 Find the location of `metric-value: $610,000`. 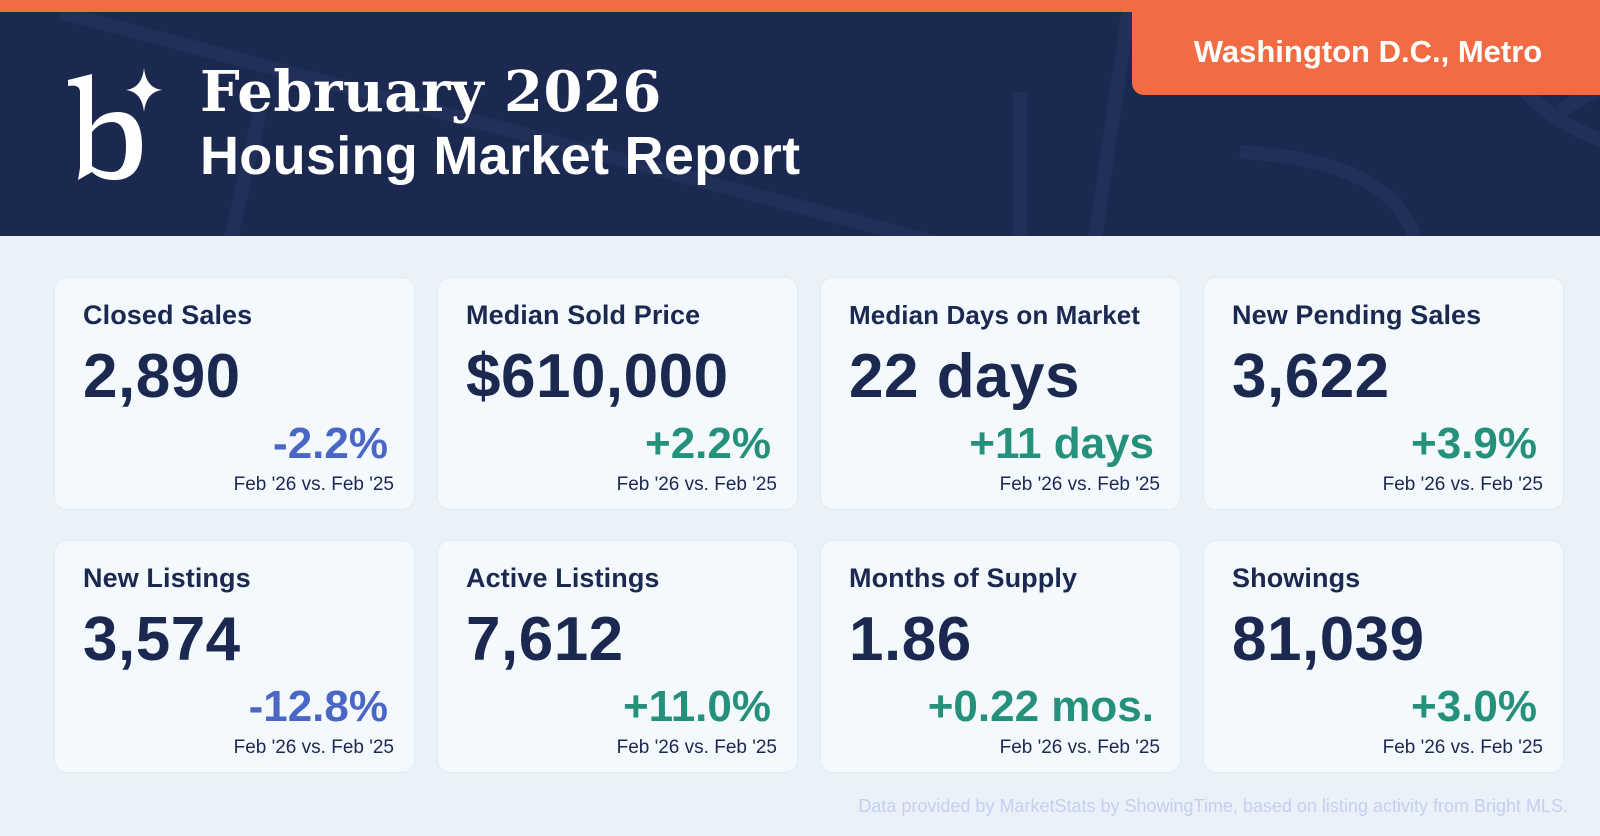

metric-value: $610,000 is located at coordinates (597, 376).